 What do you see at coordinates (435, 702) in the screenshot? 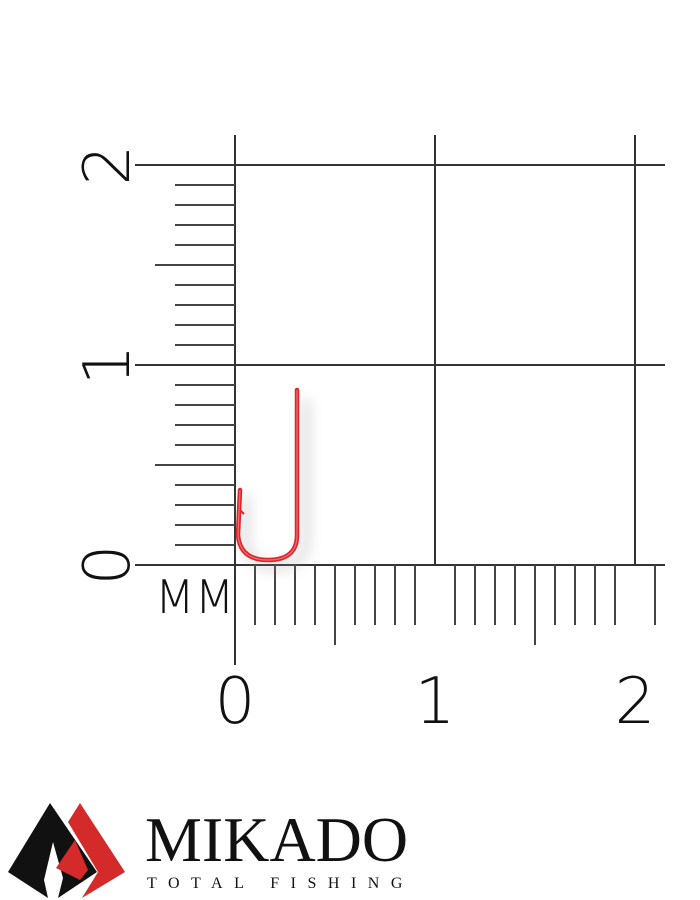
I see `x-label-1: 1` at bounding box center [435, 702].